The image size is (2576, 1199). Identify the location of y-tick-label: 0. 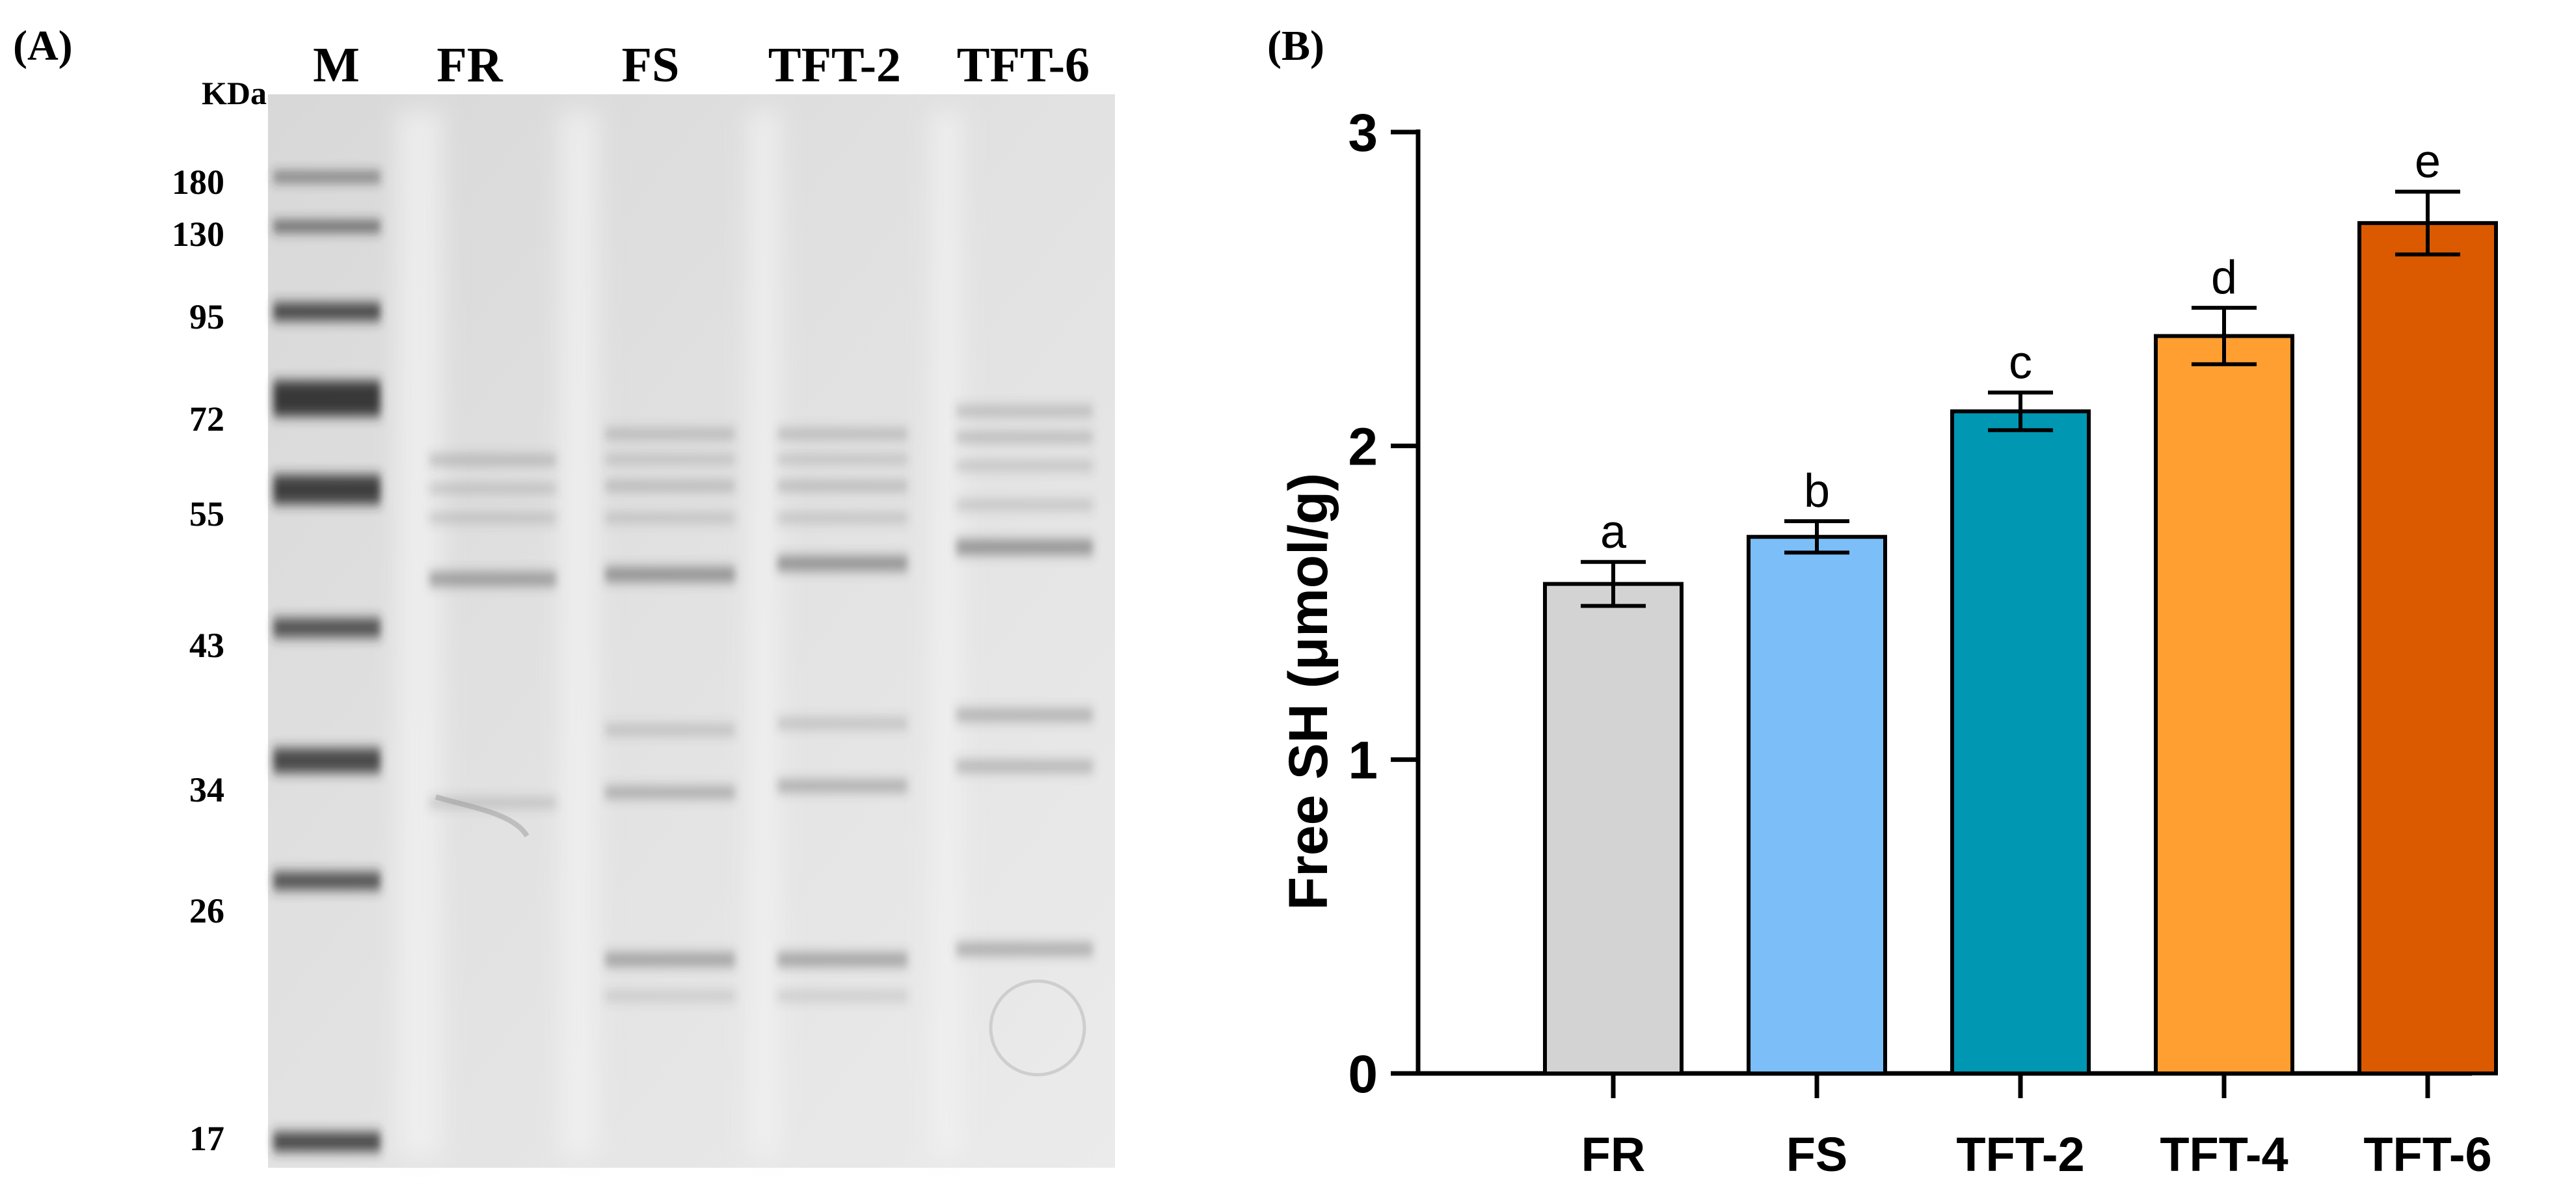
(1363, 1074).